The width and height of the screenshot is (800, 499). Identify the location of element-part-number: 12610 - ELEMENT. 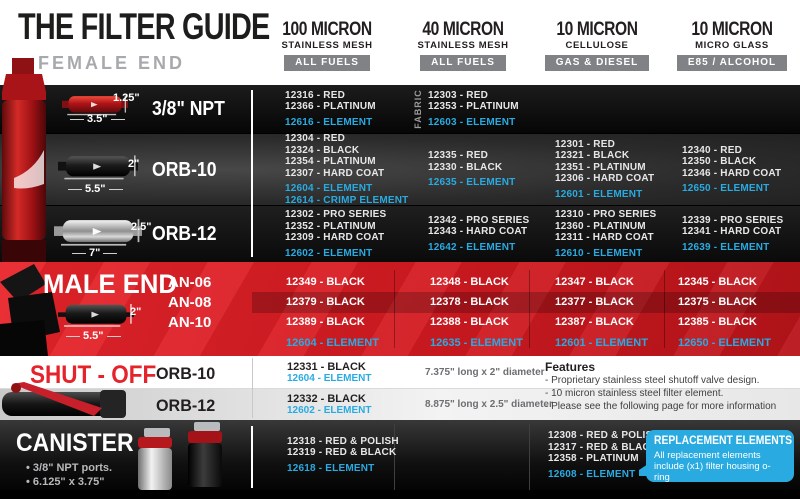
(599, 253).